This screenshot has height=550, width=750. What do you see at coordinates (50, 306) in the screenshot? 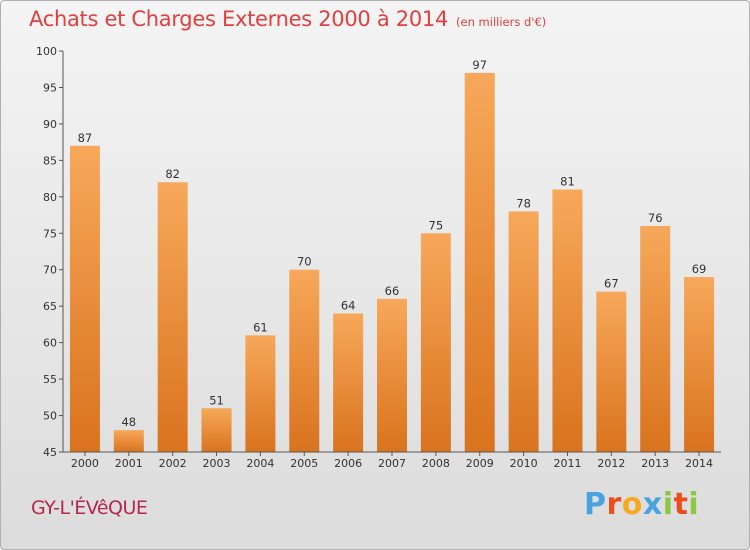
I see `y-tick-label: 65` at bounding box center [50, 306].